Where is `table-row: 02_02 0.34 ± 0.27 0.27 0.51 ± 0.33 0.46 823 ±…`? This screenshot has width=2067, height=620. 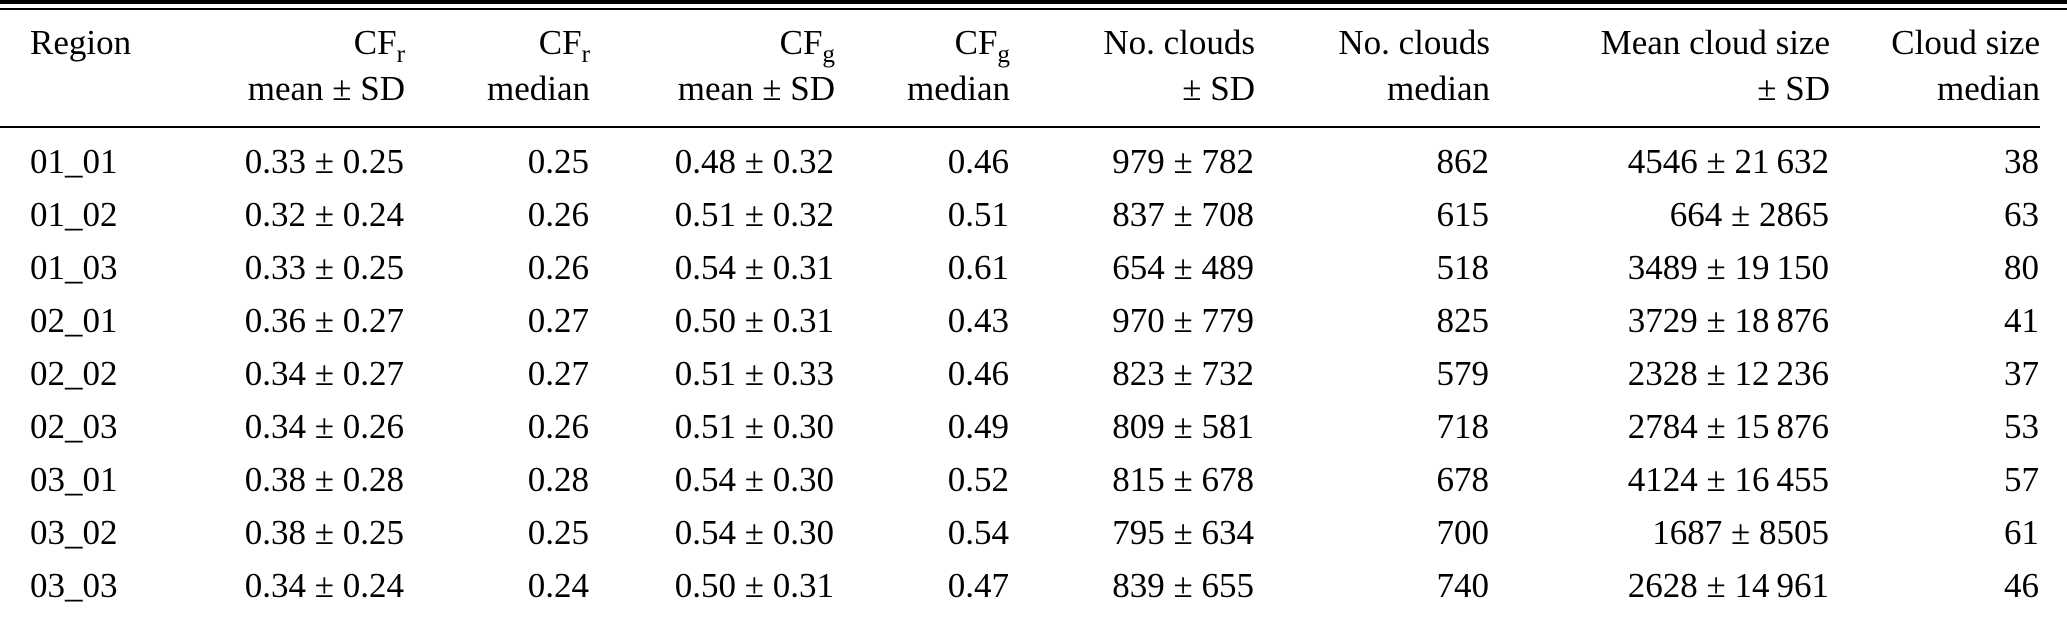 table-row: 02_02 0.34 ± 0.27 0.27 0.51 ± 0.33 0.46 823 ±… is located at coordinates (1020, 373).